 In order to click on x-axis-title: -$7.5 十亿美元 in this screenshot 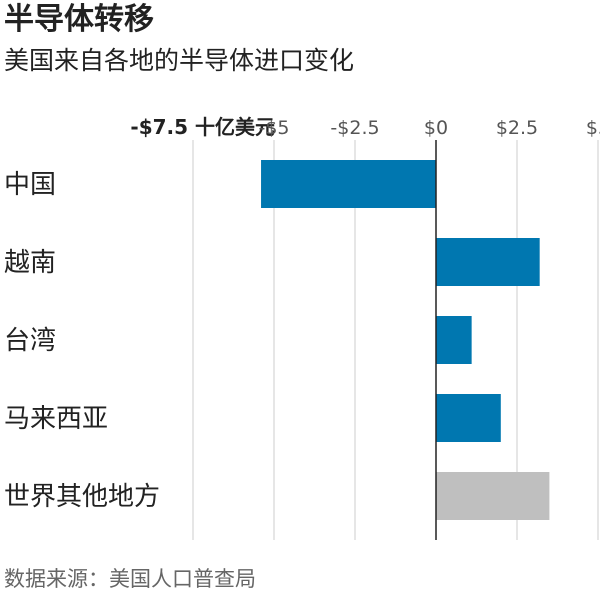, I will do `click(202, 127)`.